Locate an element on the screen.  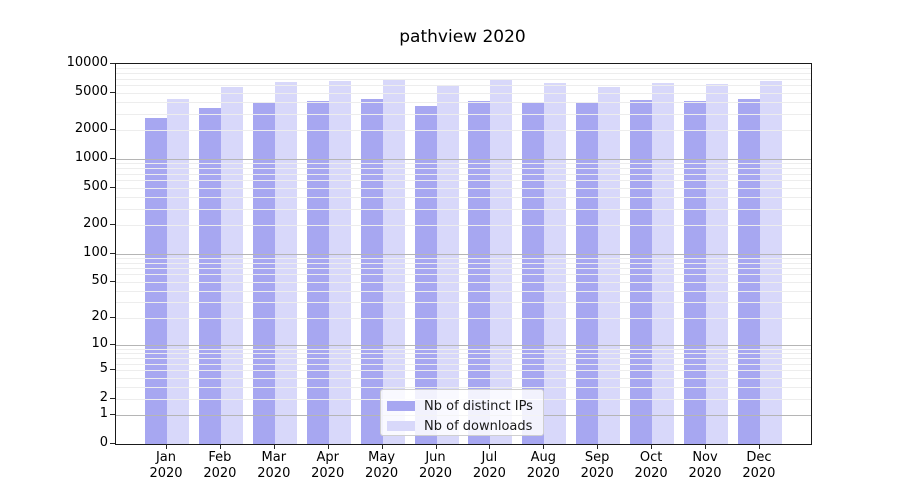
legend: Nb of distinct IPs Nb of downloads is located at coordinates (462, 412).